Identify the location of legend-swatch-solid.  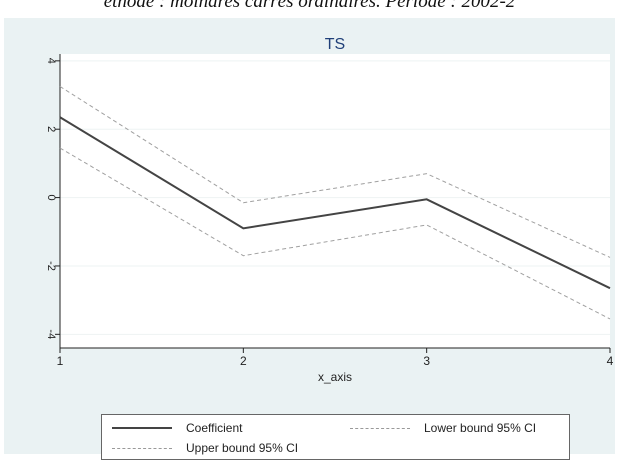
(142, 428).